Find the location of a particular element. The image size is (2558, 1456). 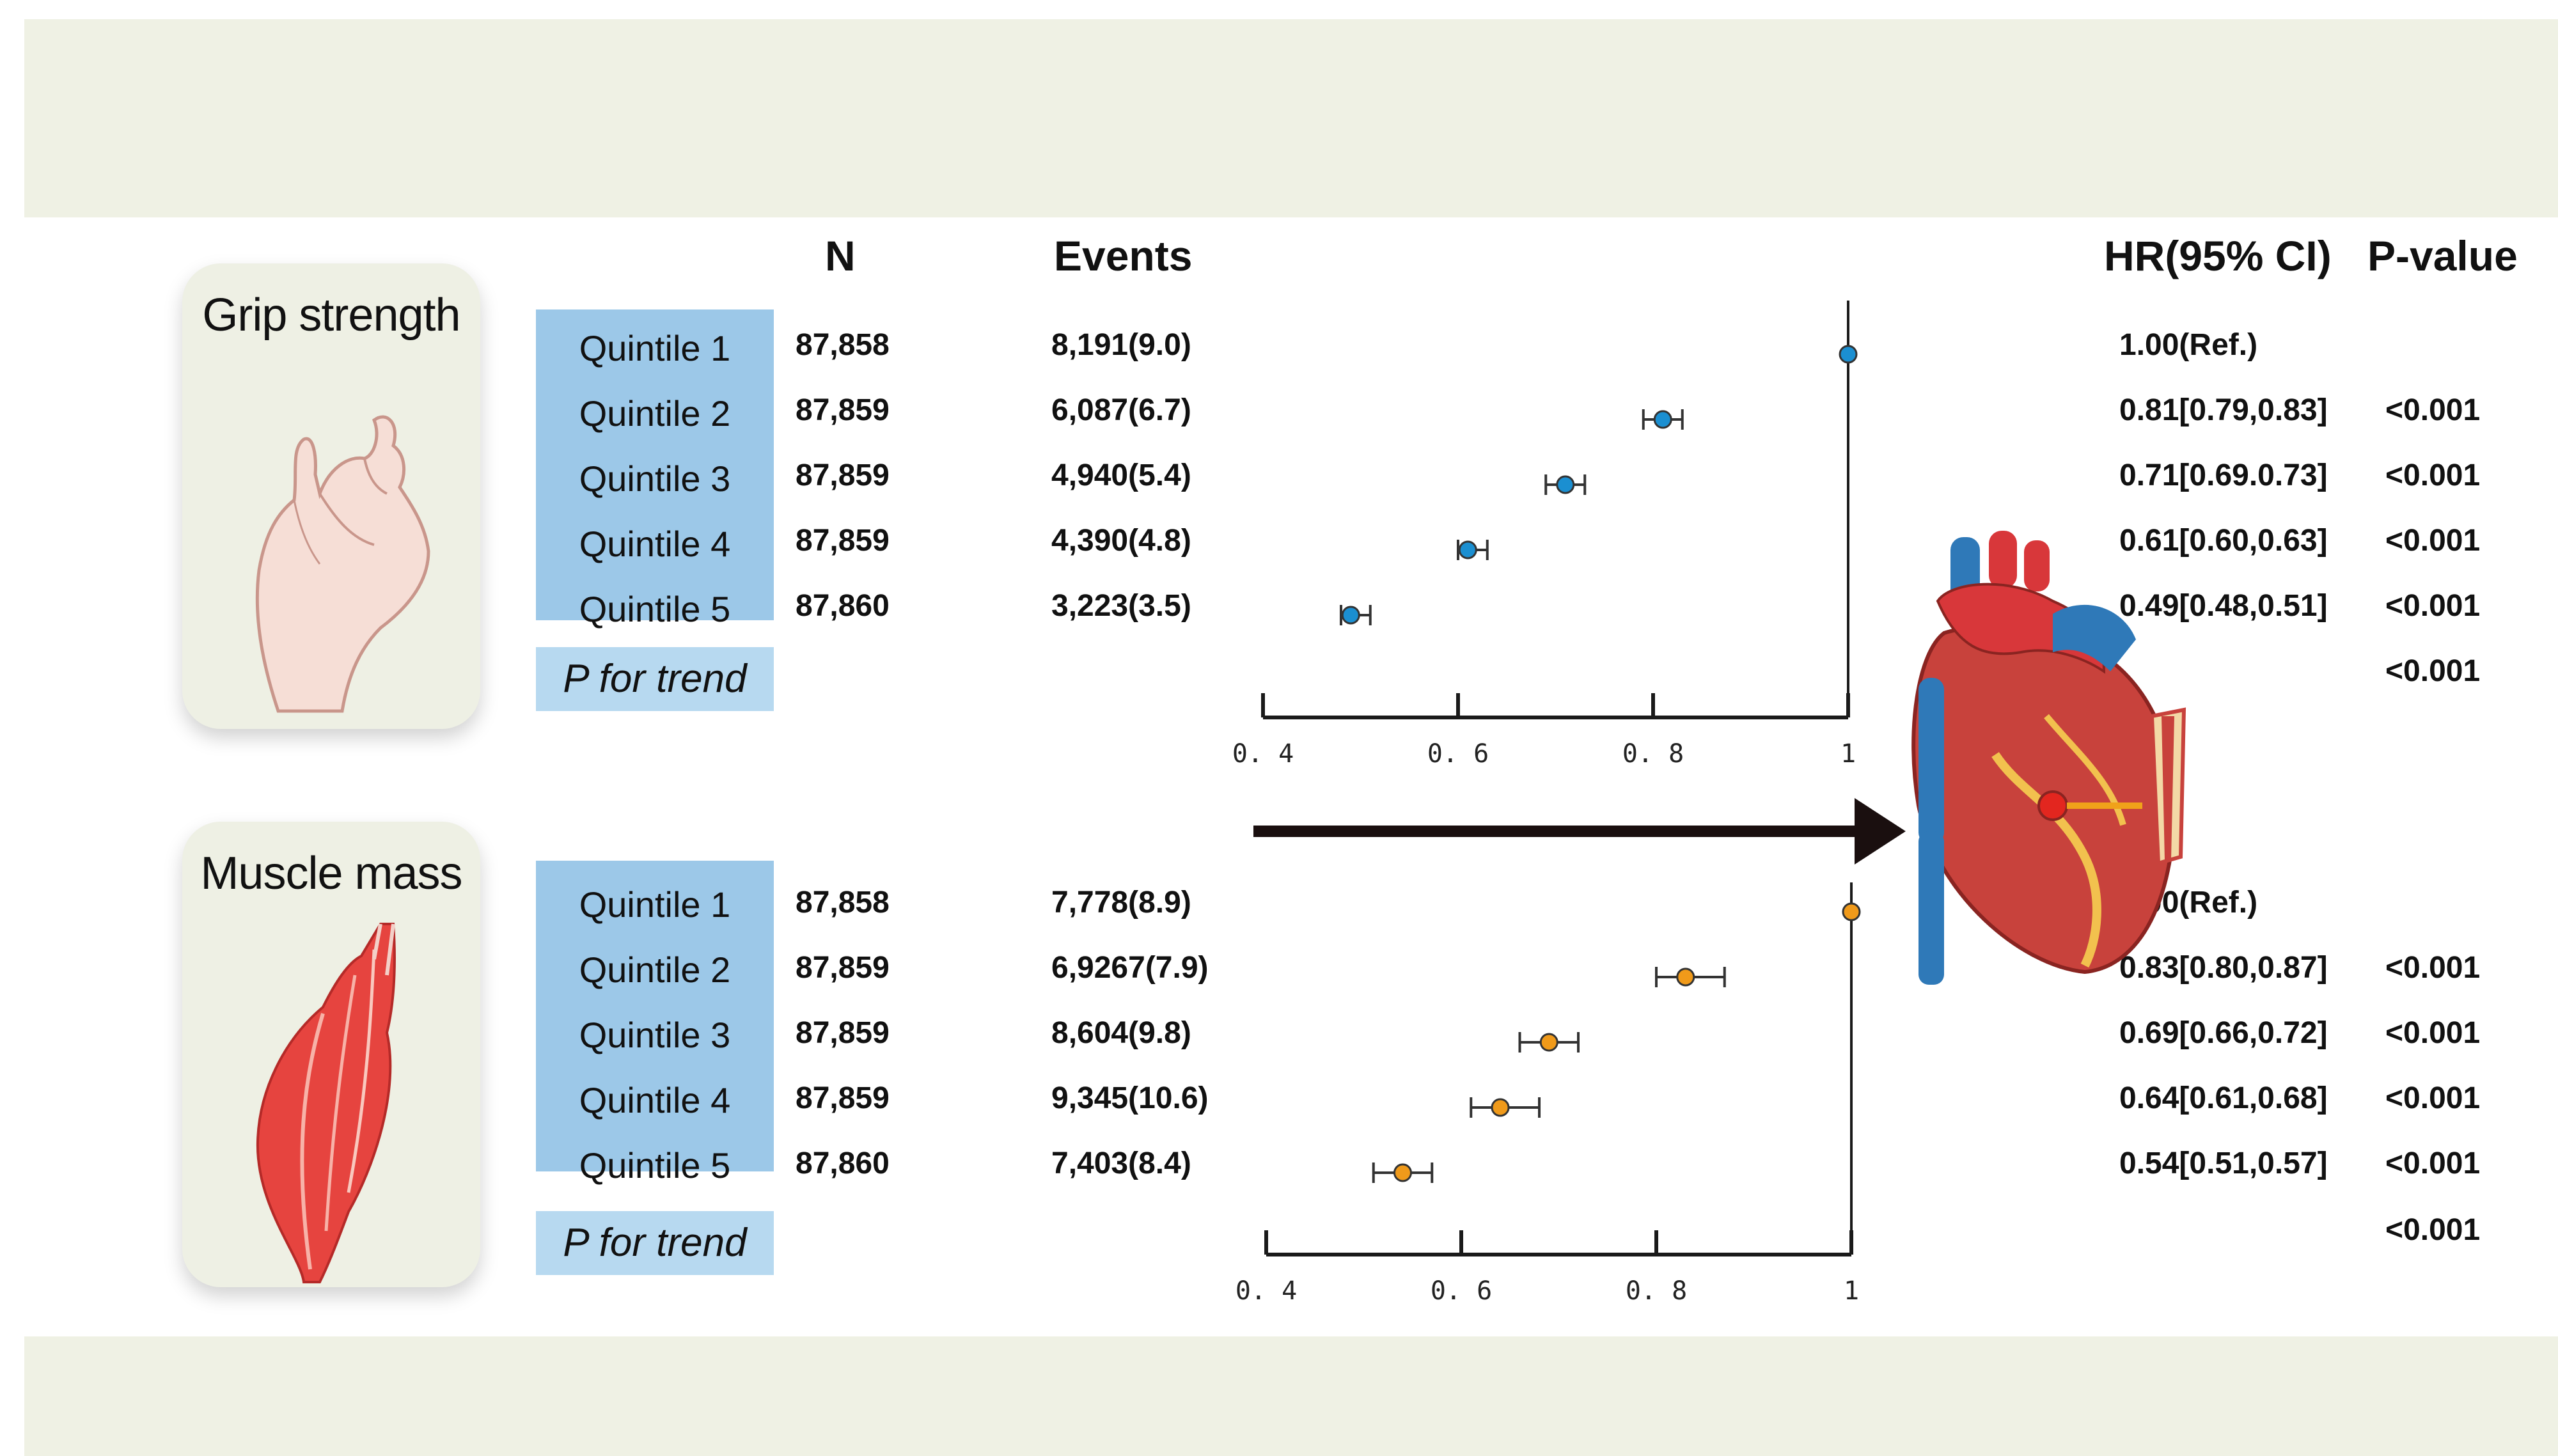

grip-p-for-trend: P for trend is located at coordinates (655, 679).